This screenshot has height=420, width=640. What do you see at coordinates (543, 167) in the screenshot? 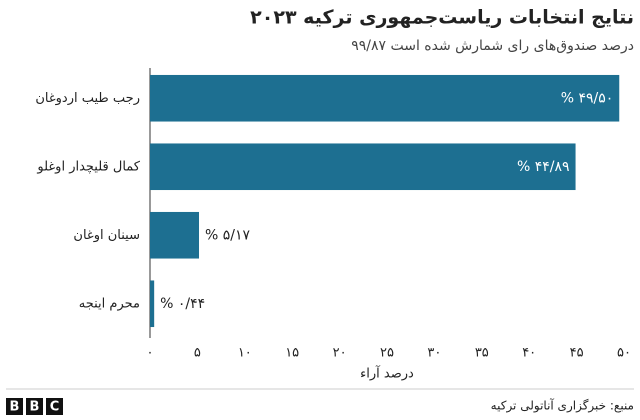
I see `value-label: % ۴۴/۸۹` at bounding box center [543, 167].